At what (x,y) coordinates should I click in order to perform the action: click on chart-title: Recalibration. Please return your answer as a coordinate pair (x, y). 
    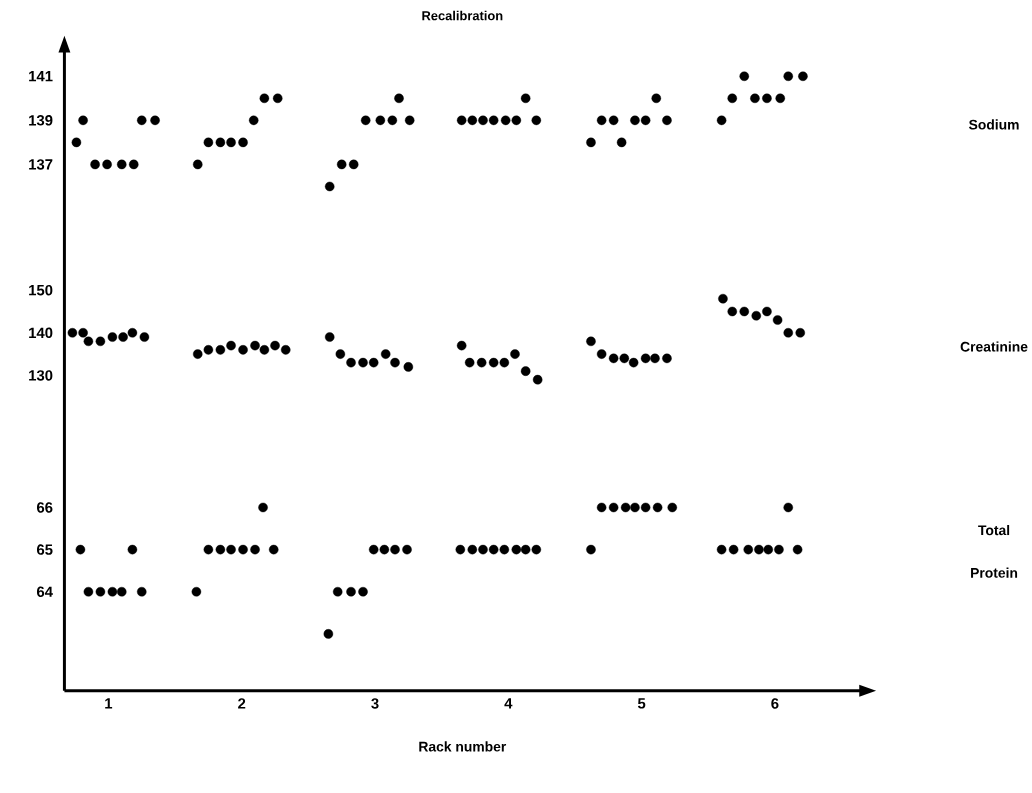
    Looking at the image, I should click on (462, 15).